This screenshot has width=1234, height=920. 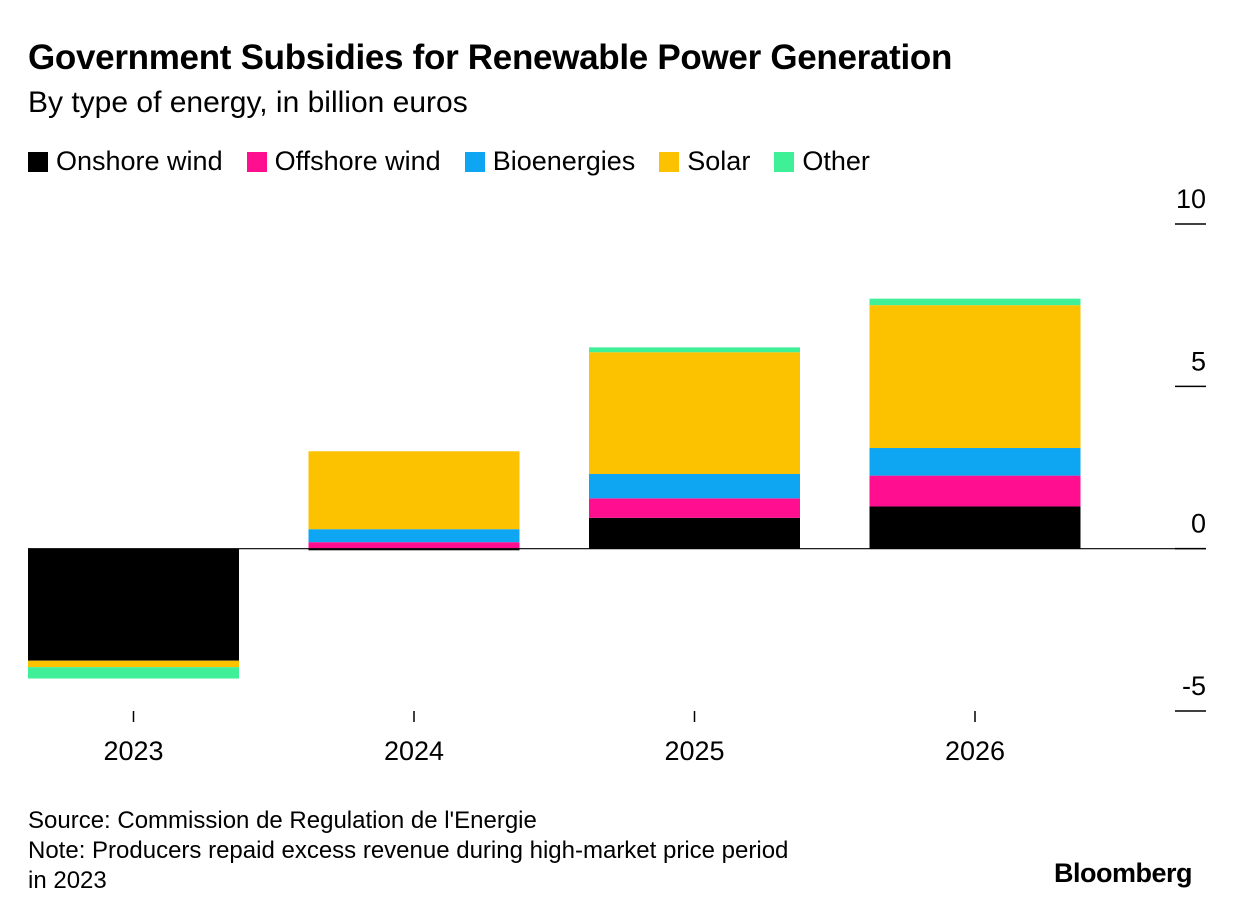 I want to click on bar-bioenergies-2026, so click(x=975, y=462).